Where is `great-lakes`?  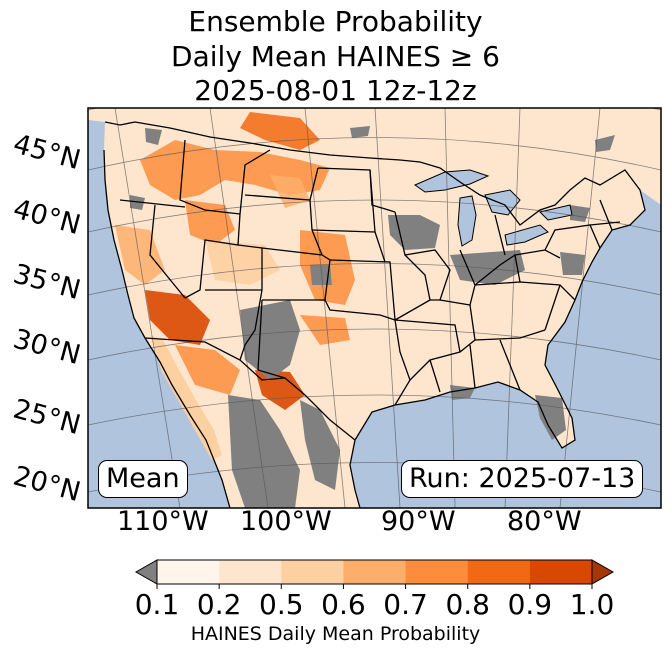
great-lakes is located at coordinates (493, 208).